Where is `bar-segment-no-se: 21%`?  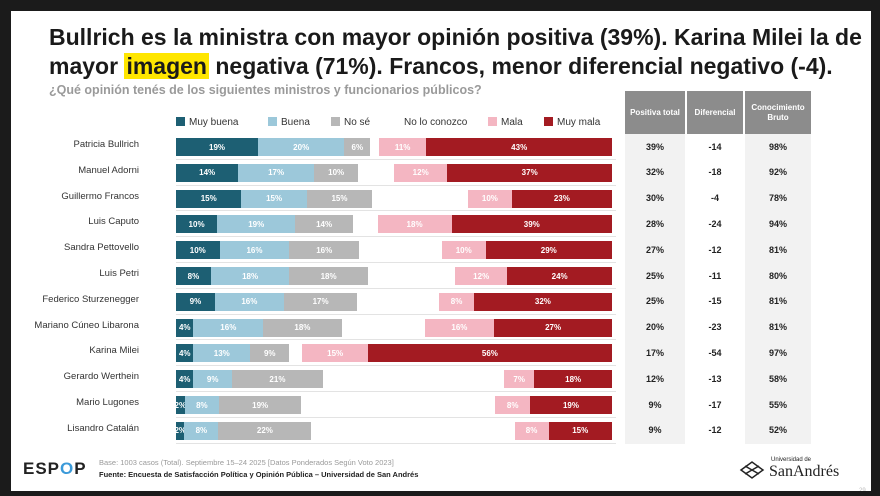 bar-segment-no-se: 21% is located at coordinates (277, 379).